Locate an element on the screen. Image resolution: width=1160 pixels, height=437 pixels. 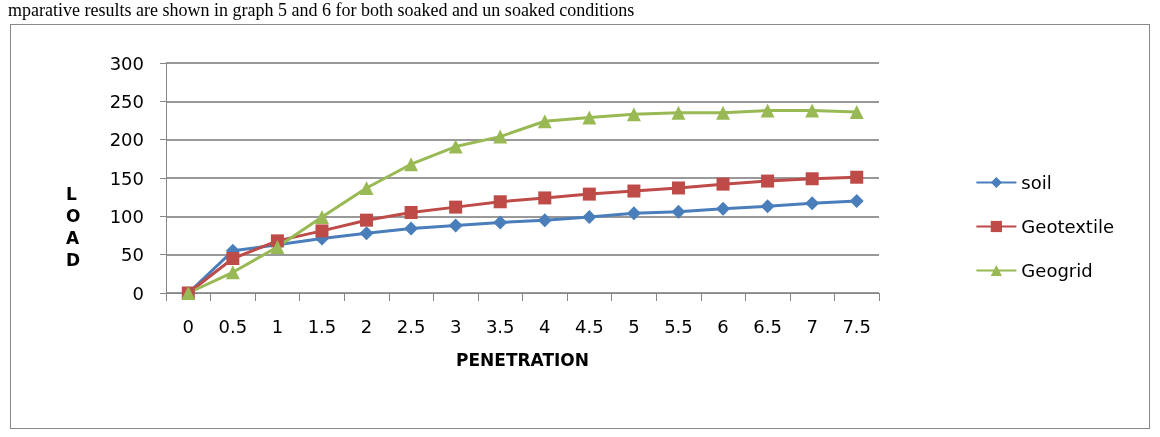
x-tick-label: 2 is located at coordinates (366, 326).